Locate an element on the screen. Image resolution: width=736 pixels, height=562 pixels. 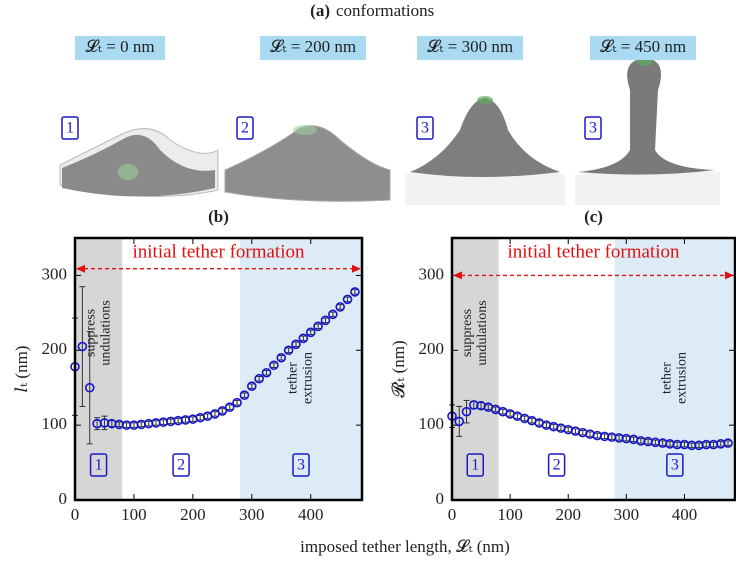
panel-label: (b) is located at coordinates (218, 216).